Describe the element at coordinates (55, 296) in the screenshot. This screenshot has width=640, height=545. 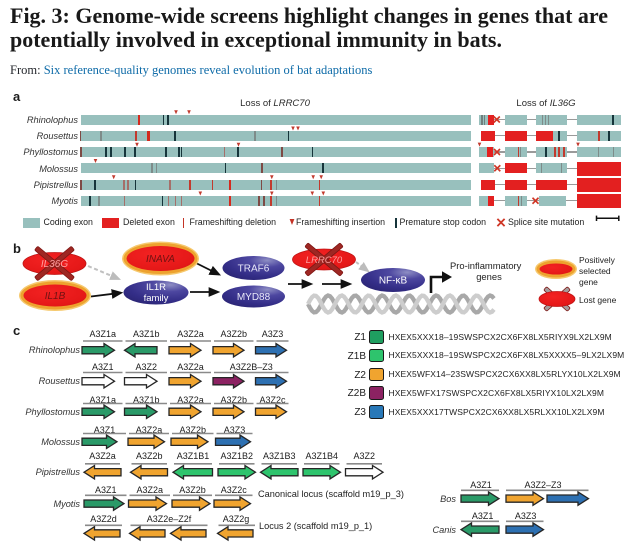
I see `svg-text: IL1B` at that location.